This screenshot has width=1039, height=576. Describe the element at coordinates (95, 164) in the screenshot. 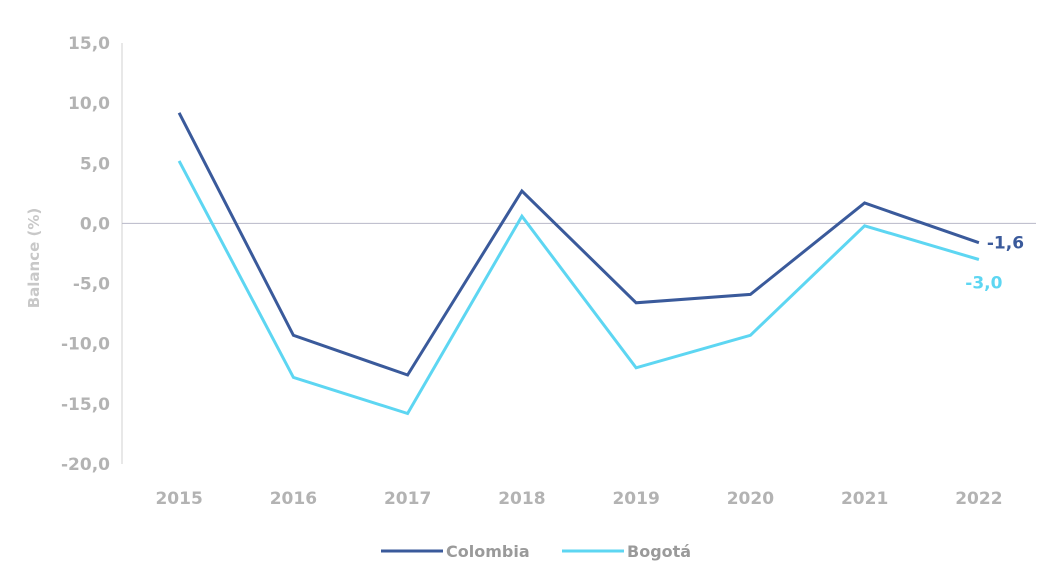

I see `y-tick-label: 5,0` at that location.